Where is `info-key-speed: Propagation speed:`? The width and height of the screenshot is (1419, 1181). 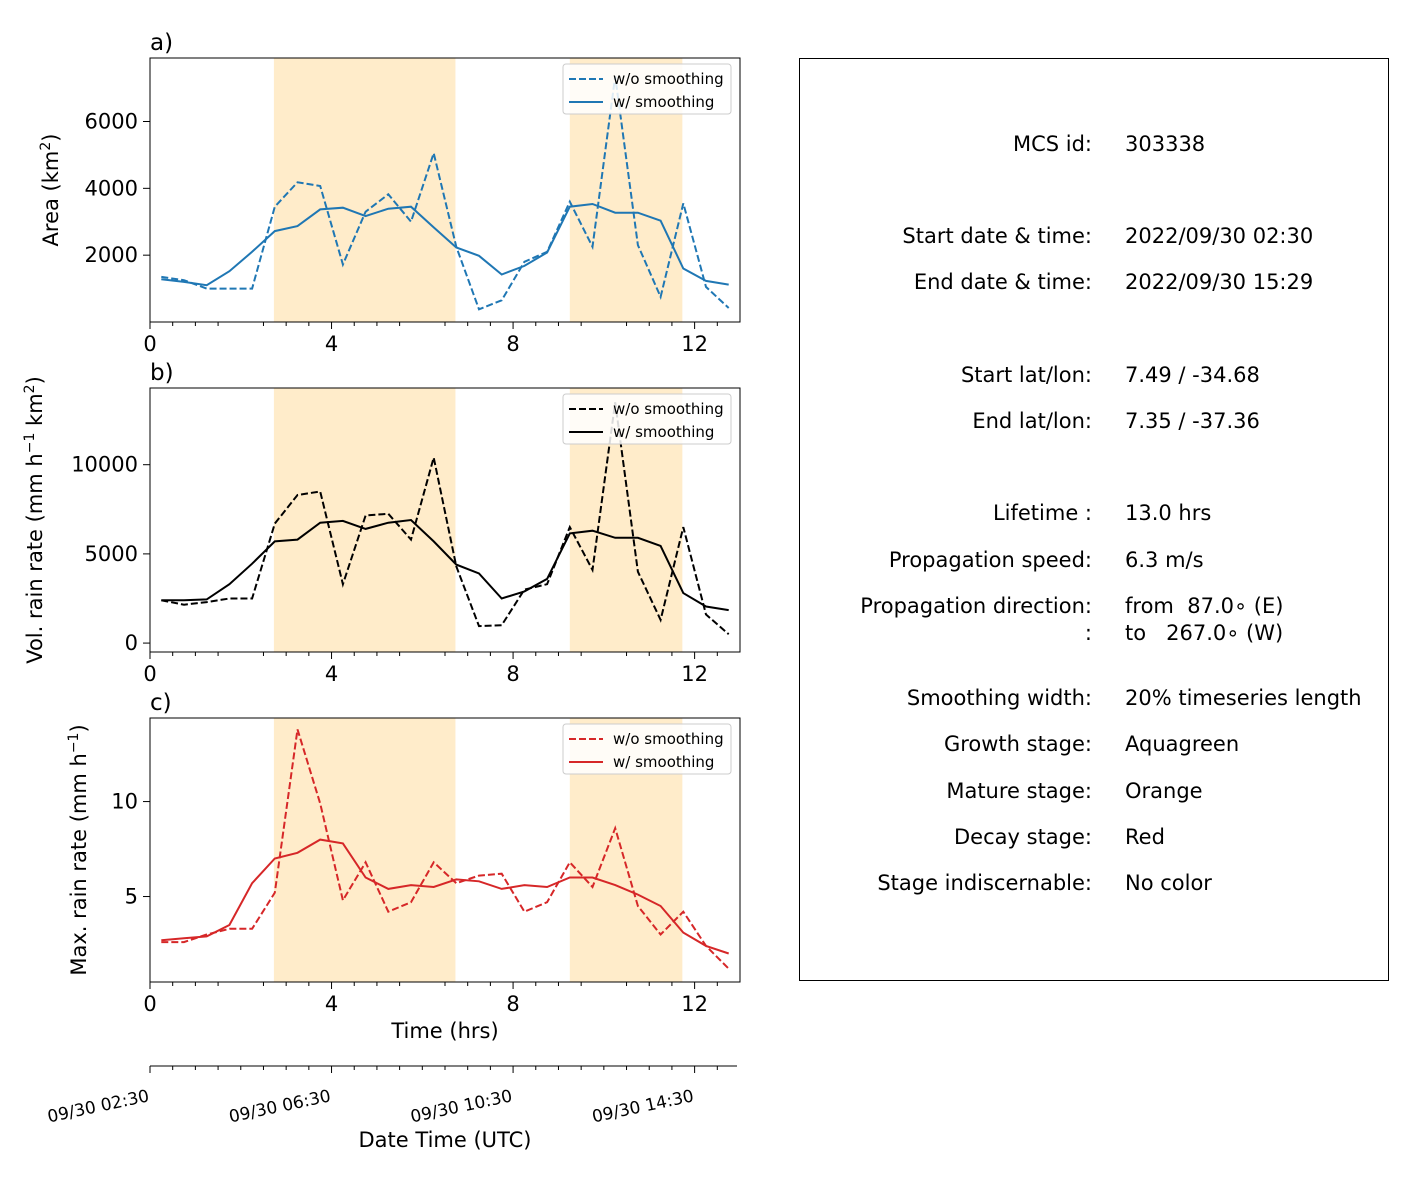
info-key-speed: Propagation speed: is located at coordinates (990, 560).